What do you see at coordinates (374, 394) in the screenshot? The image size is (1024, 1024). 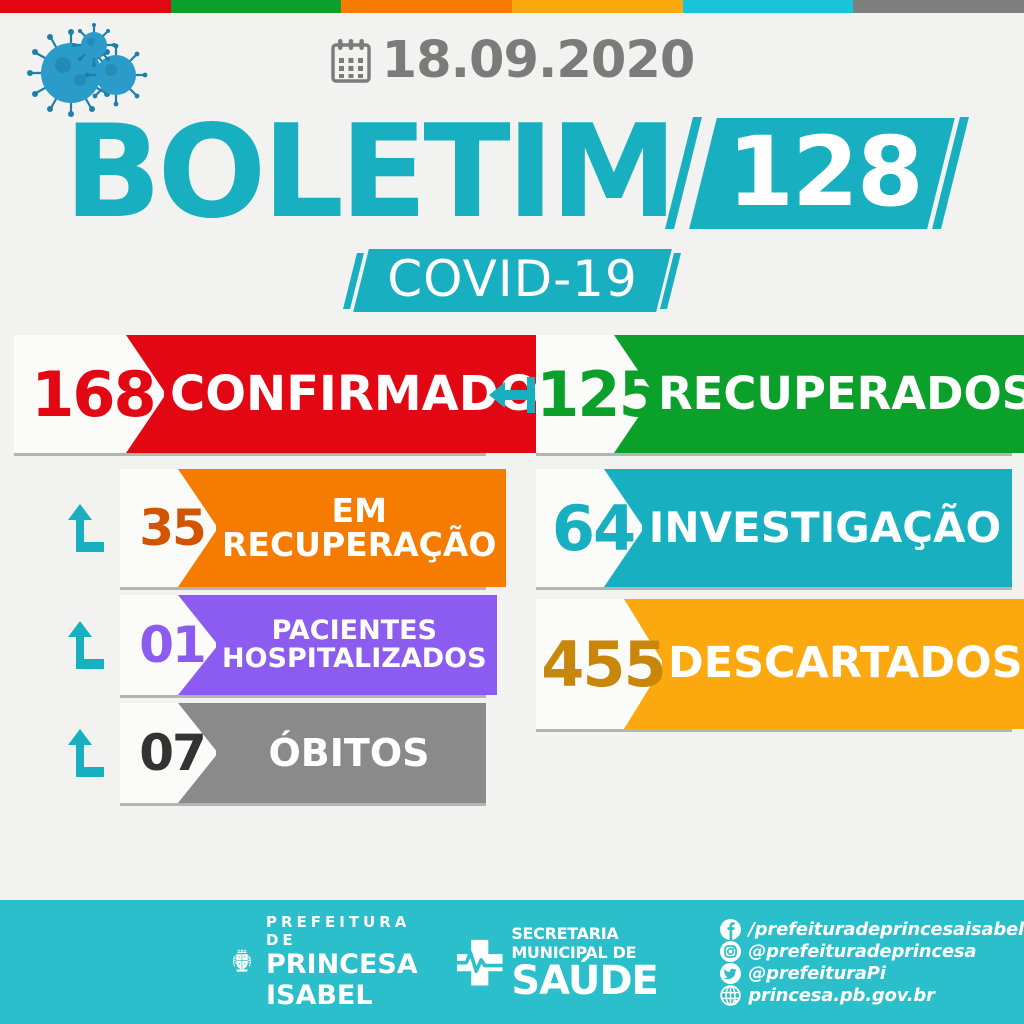 I see `stat-label: CONFIRMADOS` at bounding box center [374, 394].